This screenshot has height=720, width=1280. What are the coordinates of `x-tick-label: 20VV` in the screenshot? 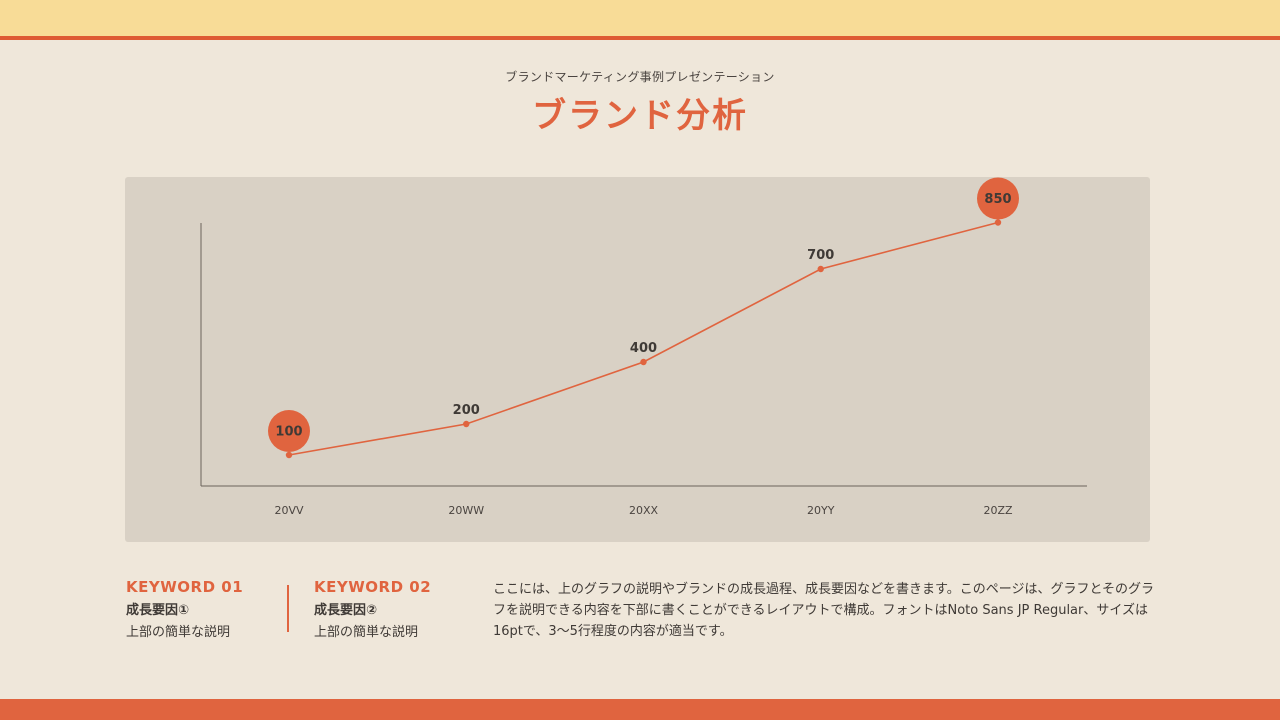 It's located at (289, 510).